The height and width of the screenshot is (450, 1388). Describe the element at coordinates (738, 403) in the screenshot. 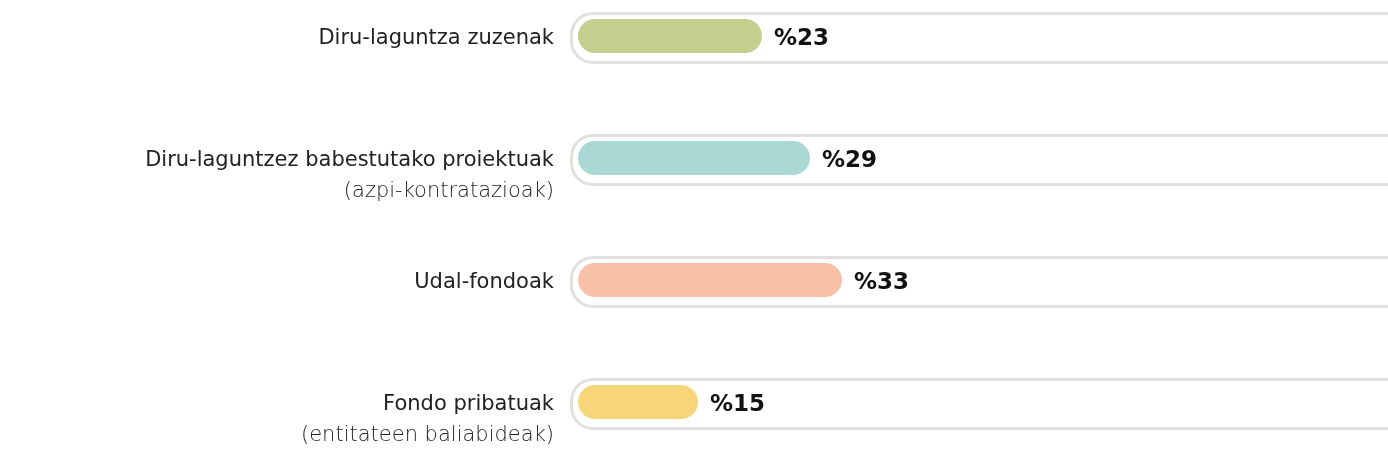

I see `data-label: %15` at that location.